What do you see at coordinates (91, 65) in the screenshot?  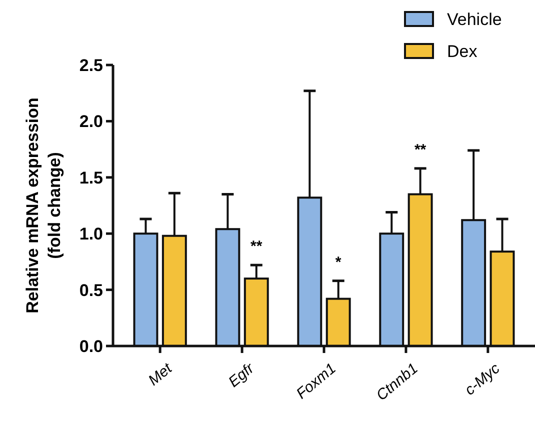 I see `y-tick-label: 2.5` at bounding box center [91, 65].